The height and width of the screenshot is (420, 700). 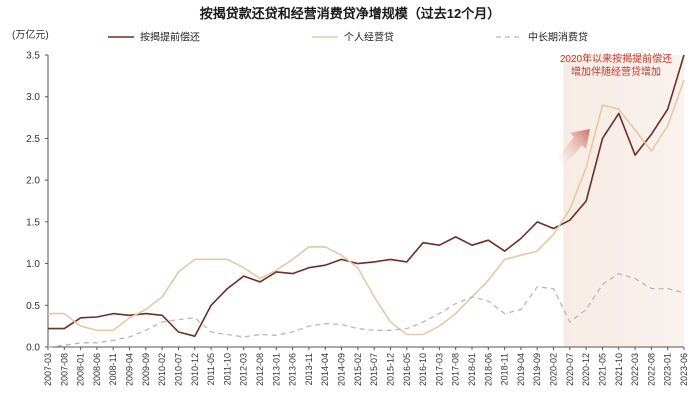 What do you see at coordinates (668, 369) in the screenshot?
I see `x-tick-label: 2023-01` at bounding box center [668, 369].